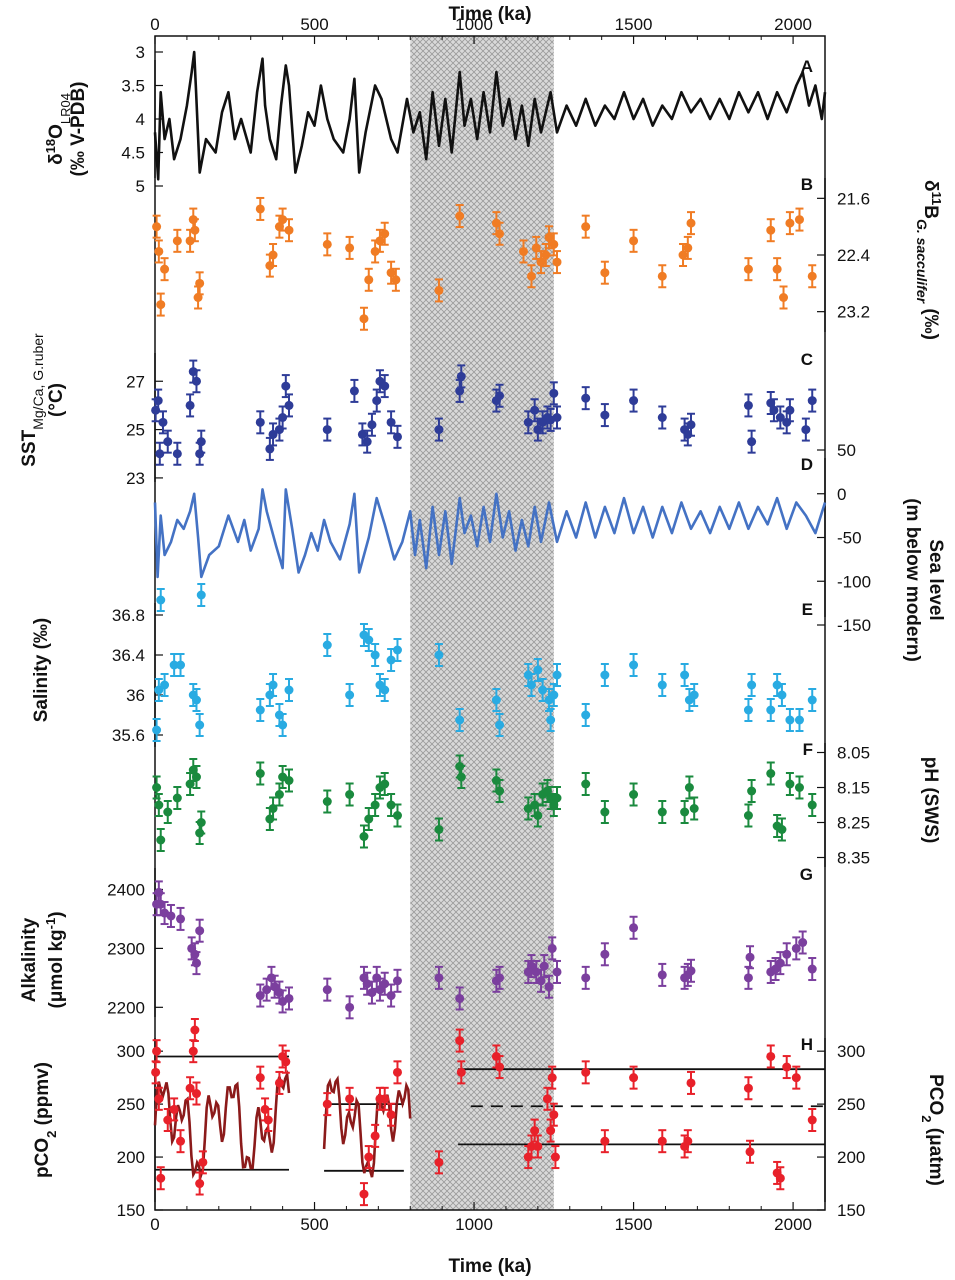 This screenshot has height=1280, width=955. Describe the element at coordinates (927, 1118) in the screenshot. I see `ylabel-subscript: 2` at that location.